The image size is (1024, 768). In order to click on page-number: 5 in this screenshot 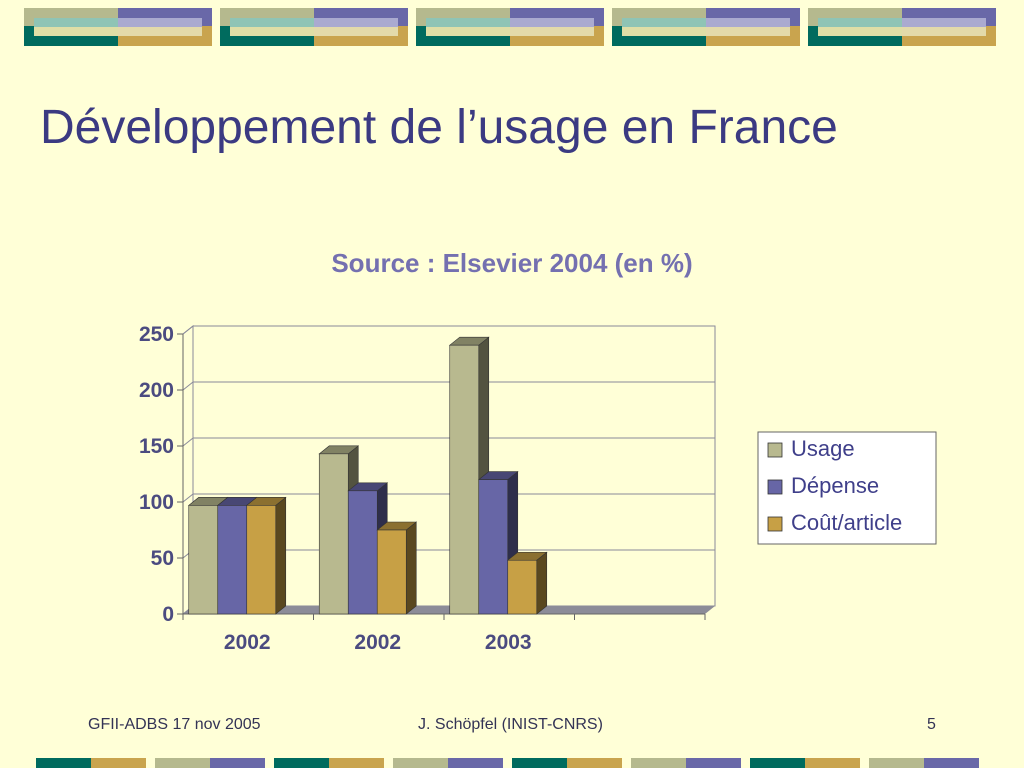, I will do `click(931, 724)`.